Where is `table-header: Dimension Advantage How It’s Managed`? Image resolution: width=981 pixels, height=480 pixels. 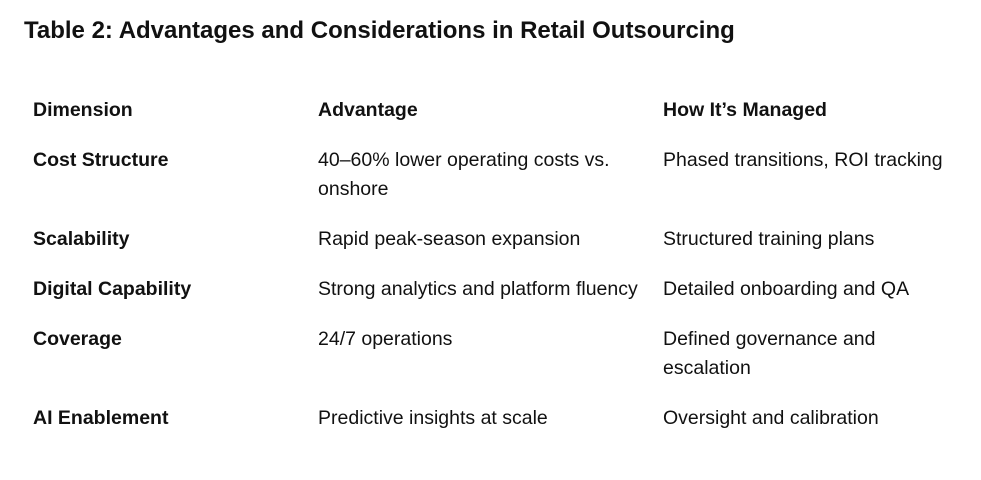 table-header: Dimension Advantage How It’s Managed is located at coordinates (498, 121).